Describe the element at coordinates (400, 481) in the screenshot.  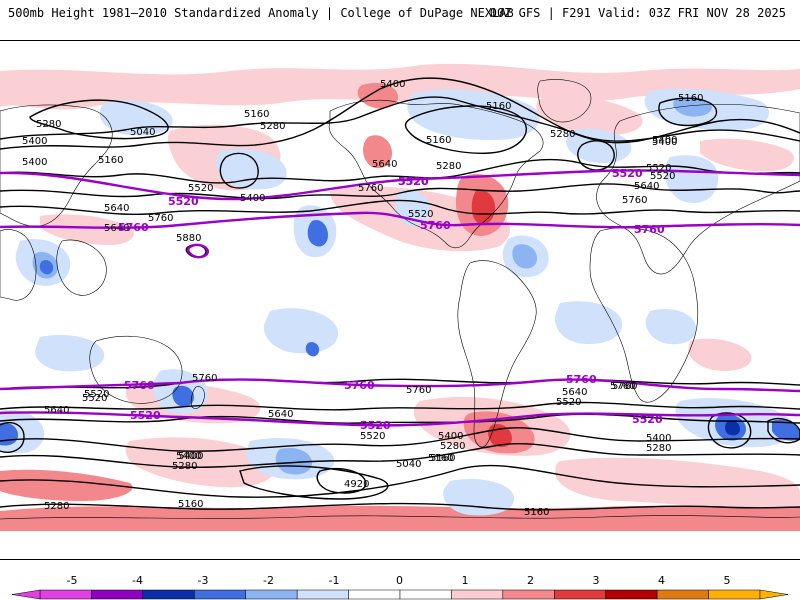
I see `contour-5160-south` at that location.